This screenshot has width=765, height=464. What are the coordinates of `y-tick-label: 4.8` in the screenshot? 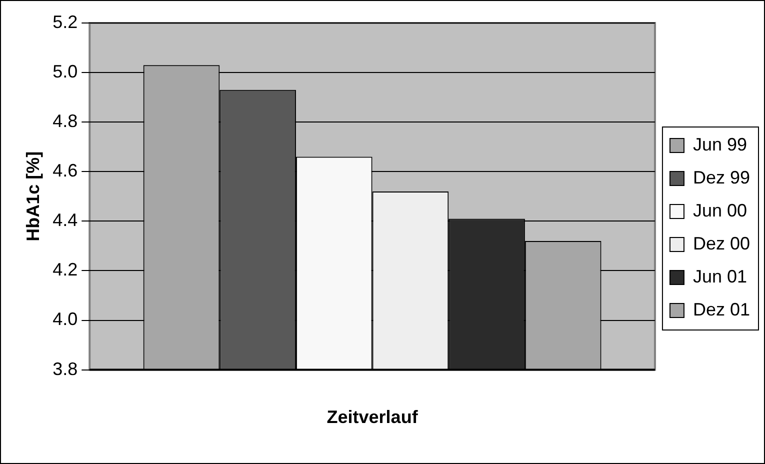 It's located at (65, 121).